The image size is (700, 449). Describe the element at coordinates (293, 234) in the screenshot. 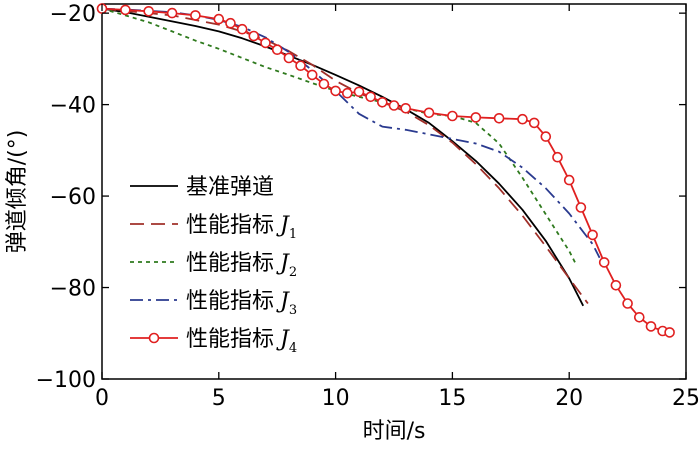

I see `legend-subscript: 1` at that location.